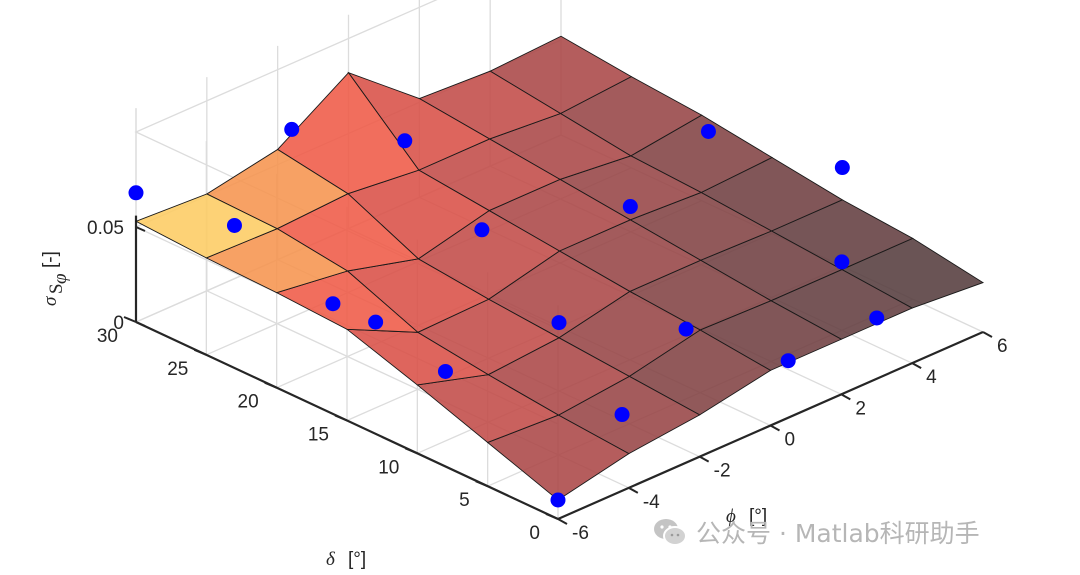 The width and height of the screenshot is (1080, 575). I want to click on y-axis-symbol: δ, so click(331, 559).